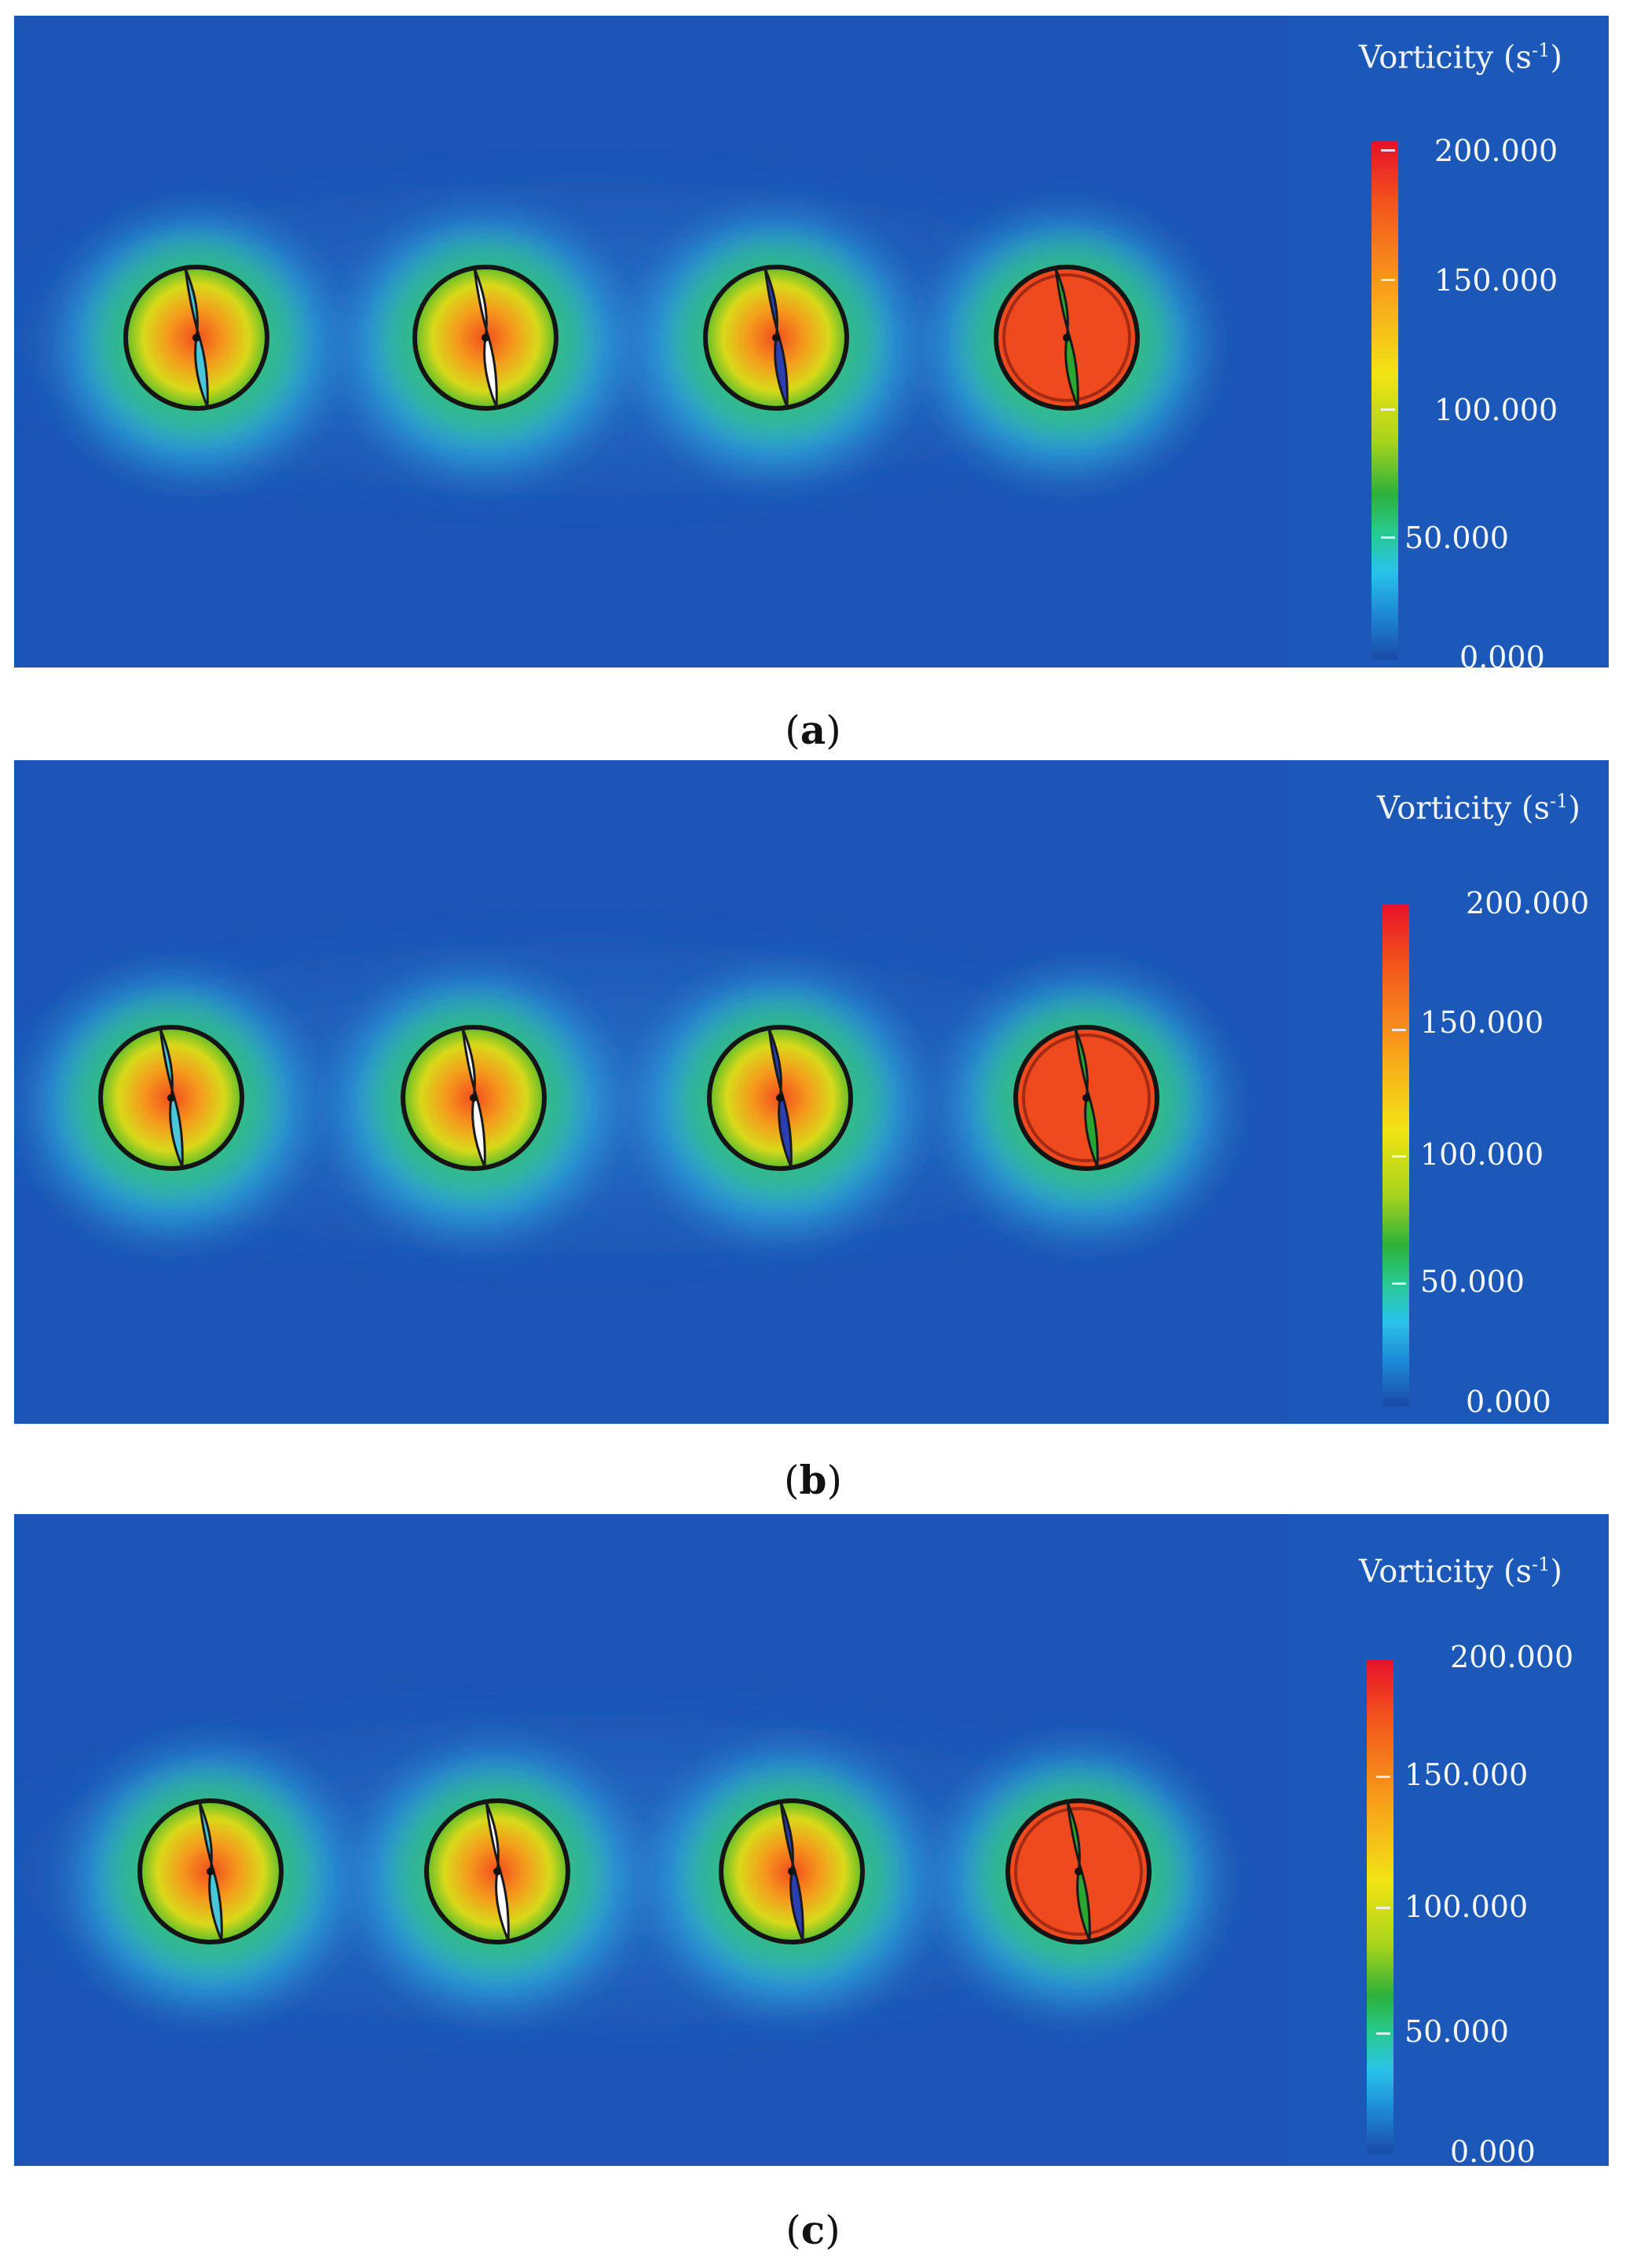 This screenshot has width=1626, height=2268. What do you see at coordinates (813, 2230) in the screenshot?
I see `caption-c: (c)` at bounding box center [813, 2230].